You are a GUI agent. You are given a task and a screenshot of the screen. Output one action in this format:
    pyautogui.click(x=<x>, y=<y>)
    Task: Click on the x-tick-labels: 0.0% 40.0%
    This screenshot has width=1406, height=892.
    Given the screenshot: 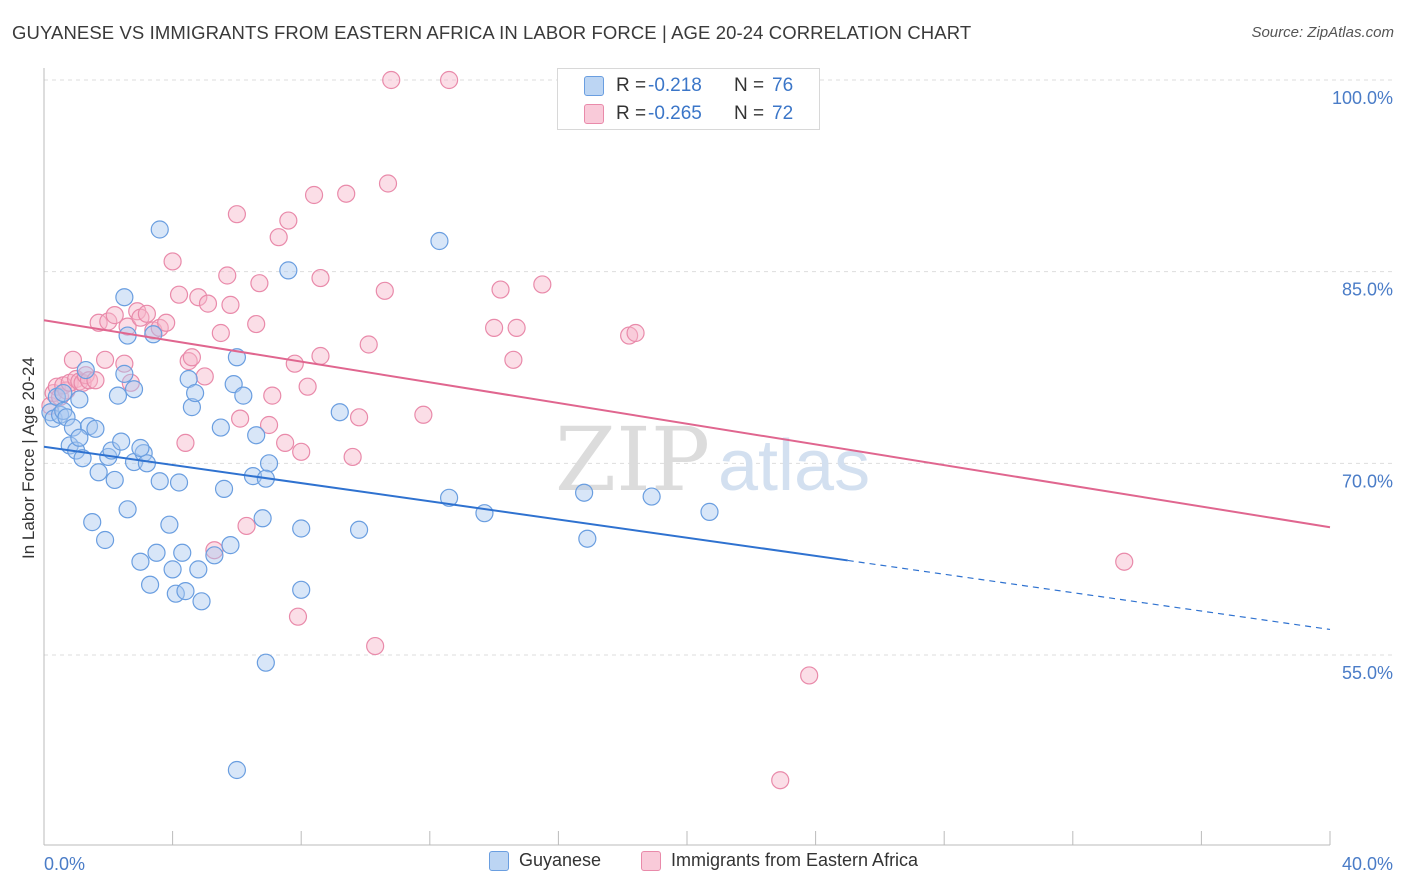 What is the action you would take?
    pyautogui.click(x=718, y=864)
    